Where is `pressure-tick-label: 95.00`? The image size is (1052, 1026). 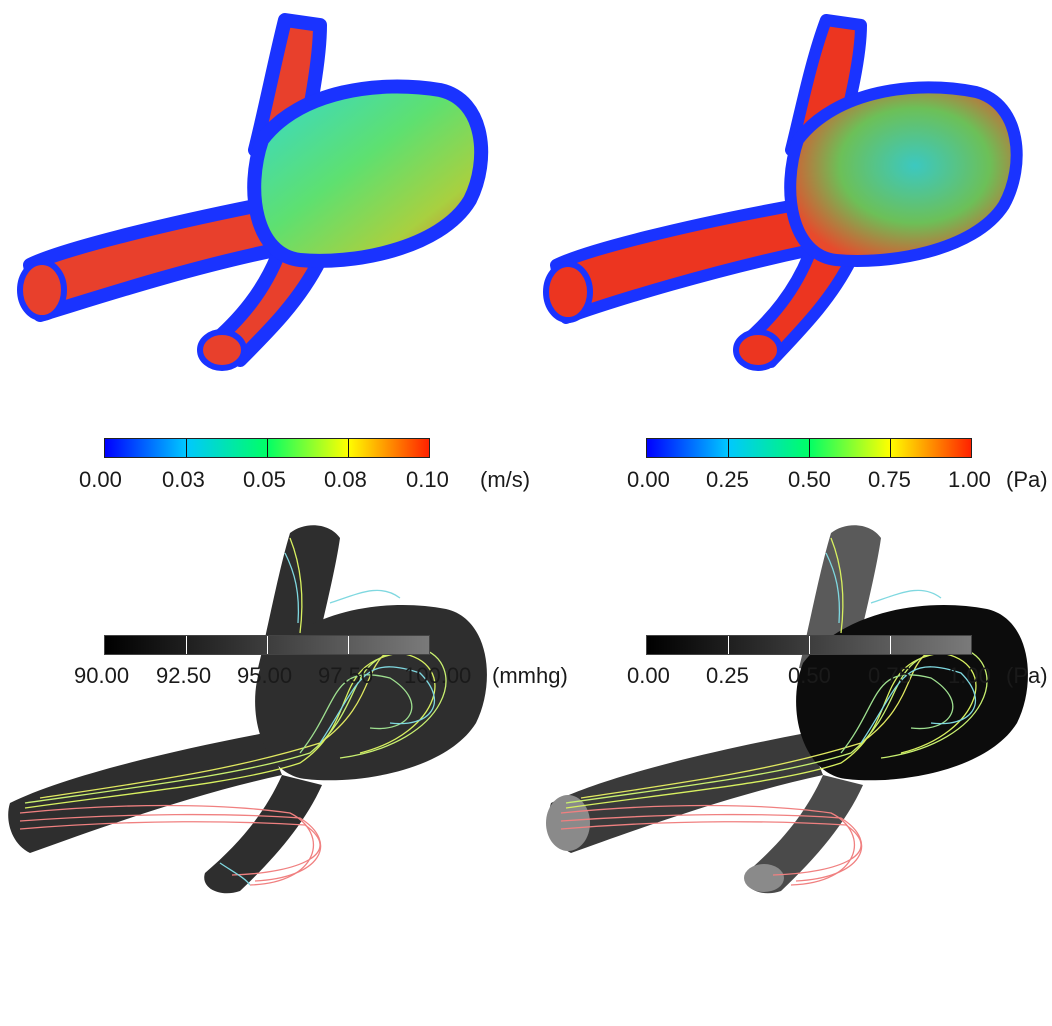 pressure-tick-label: 95.00 is located at coordinates (265, 675).